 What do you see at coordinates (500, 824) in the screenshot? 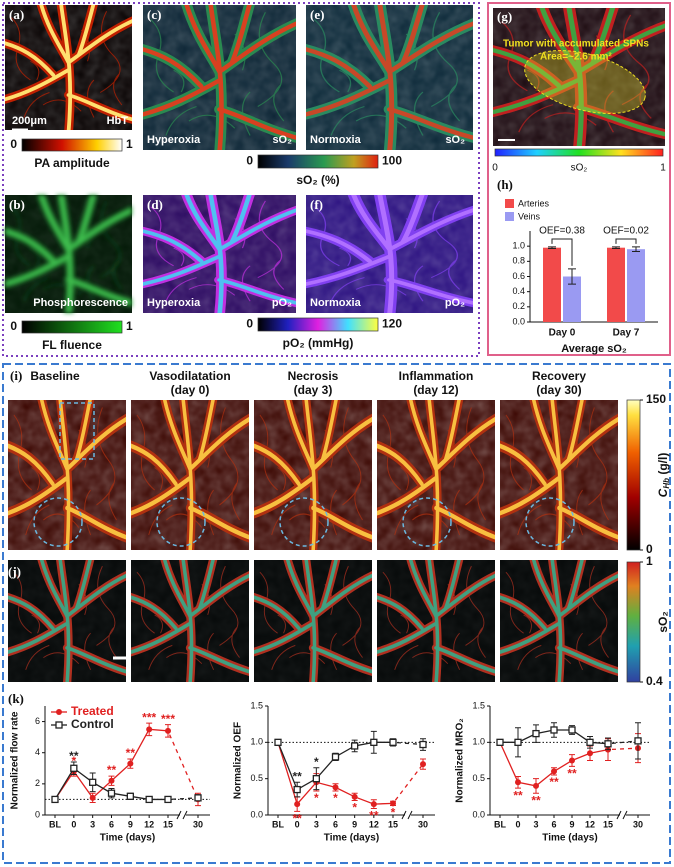
I see `x-tick-label: BL` at bounding box center [500, 824].